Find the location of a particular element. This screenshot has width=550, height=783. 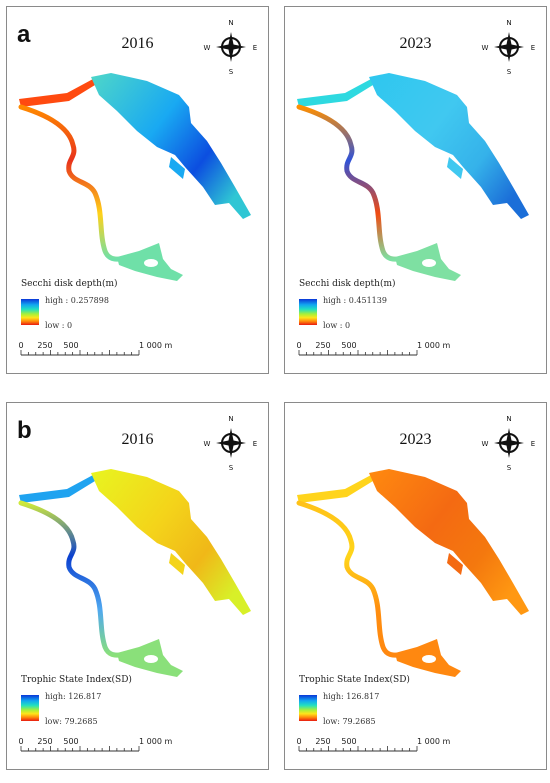

panel-label: b is located at coordinates (24, 430).